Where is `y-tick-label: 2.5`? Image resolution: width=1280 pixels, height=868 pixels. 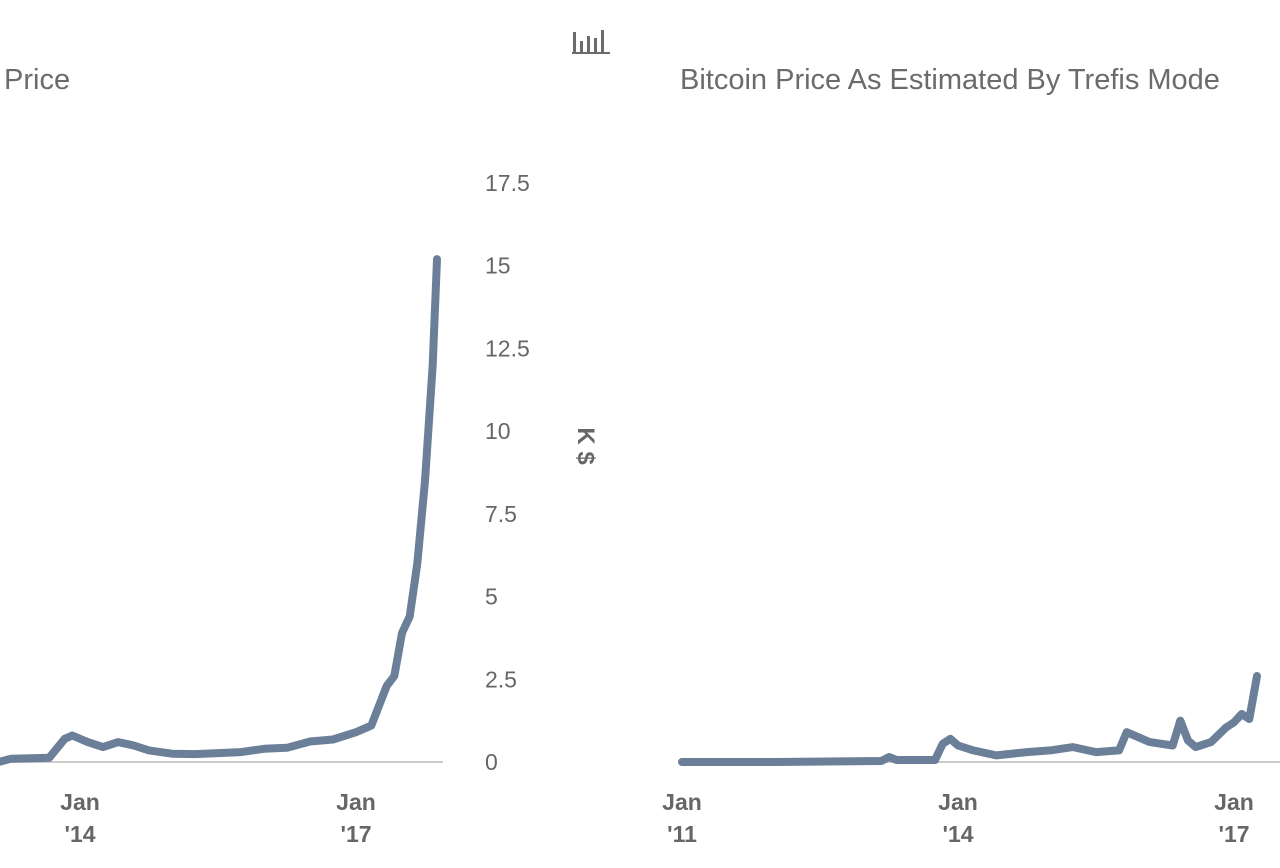
y-tick-label: 2.5 is located at coordinates (501, 679).